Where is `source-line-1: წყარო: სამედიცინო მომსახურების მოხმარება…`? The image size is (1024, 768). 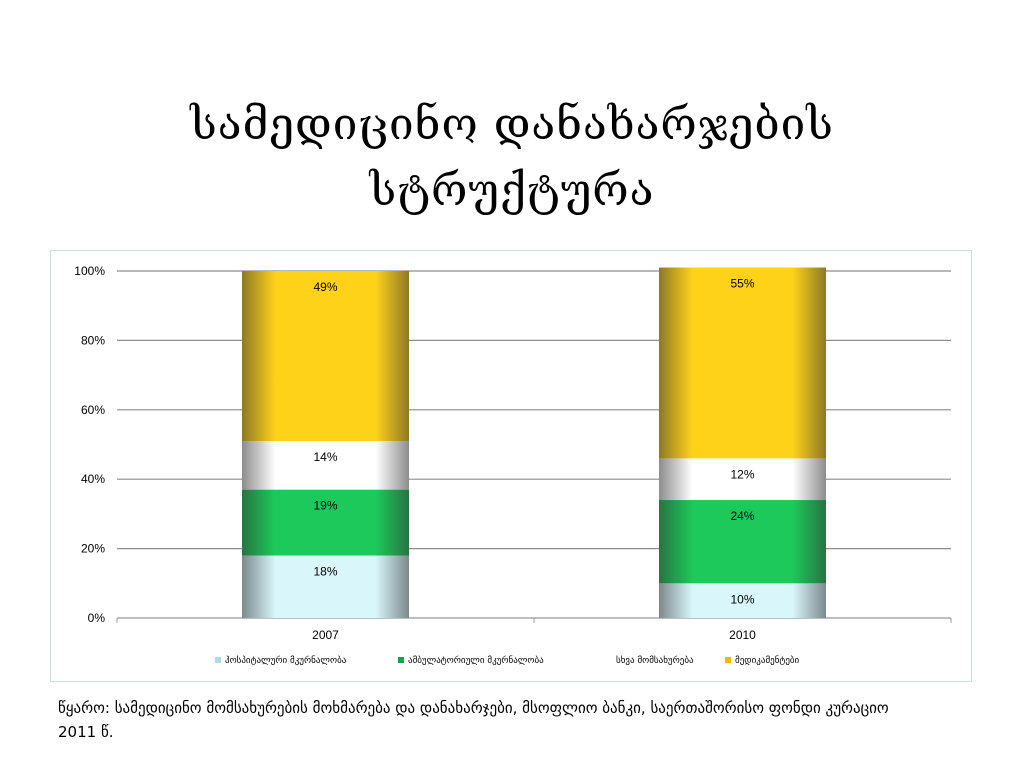 source-line-1: წყარო: სამედიცინო მომსახურების მოხმარება… is located at coordinates (473, 708).